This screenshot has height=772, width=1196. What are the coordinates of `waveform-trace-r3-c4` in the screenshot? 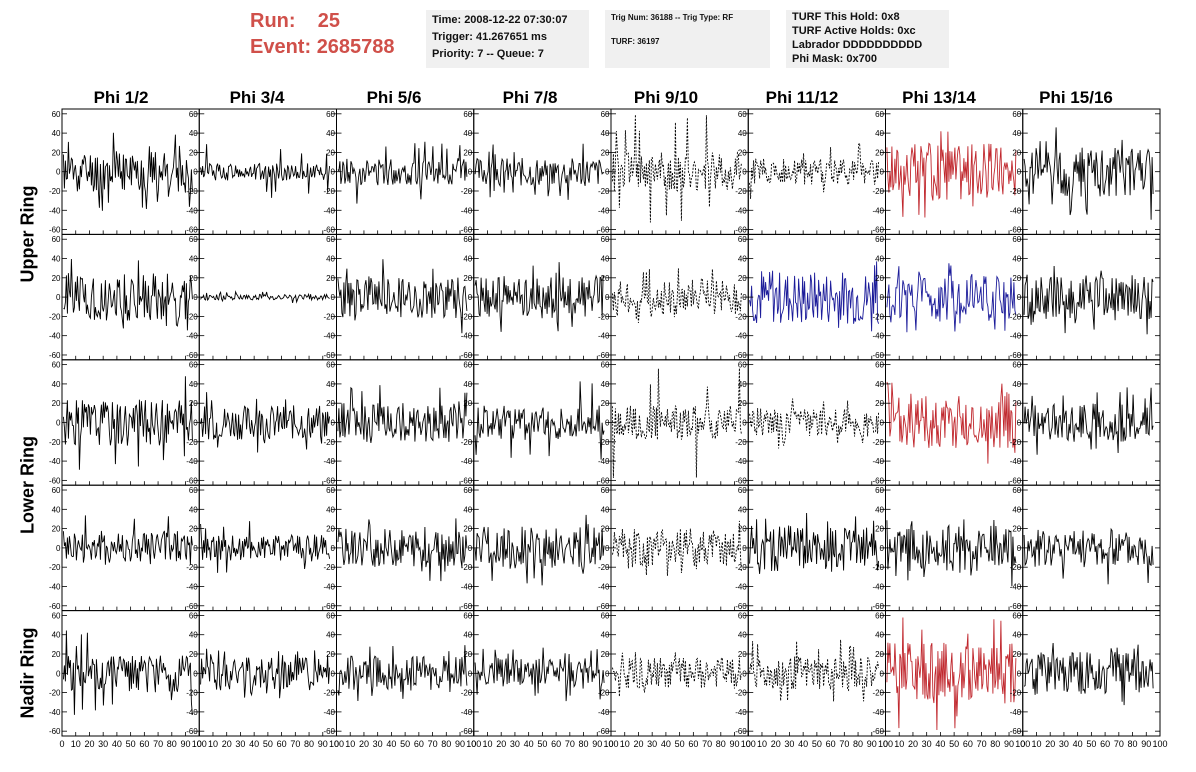 It's located at (539, 420).